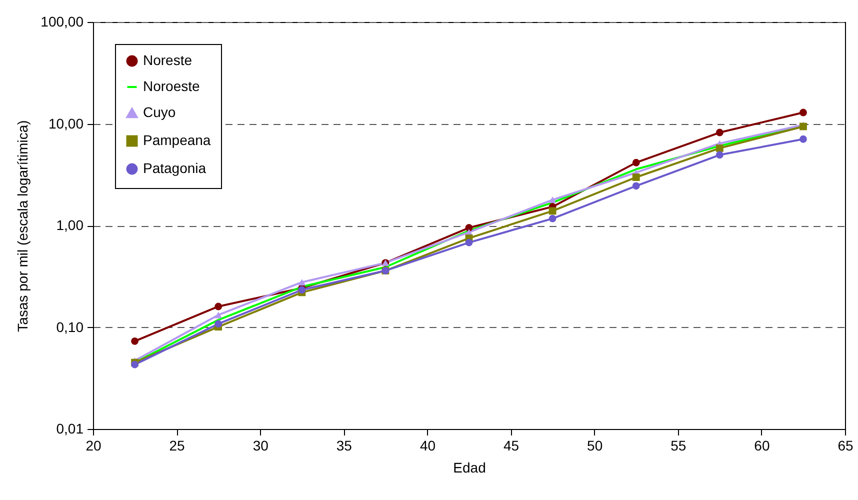 The width and height of the screenshot is (858, 500). Describe the element at coordinates (62, 22) in the screenshot. I see `y-tick-label: 100,00` at that location.